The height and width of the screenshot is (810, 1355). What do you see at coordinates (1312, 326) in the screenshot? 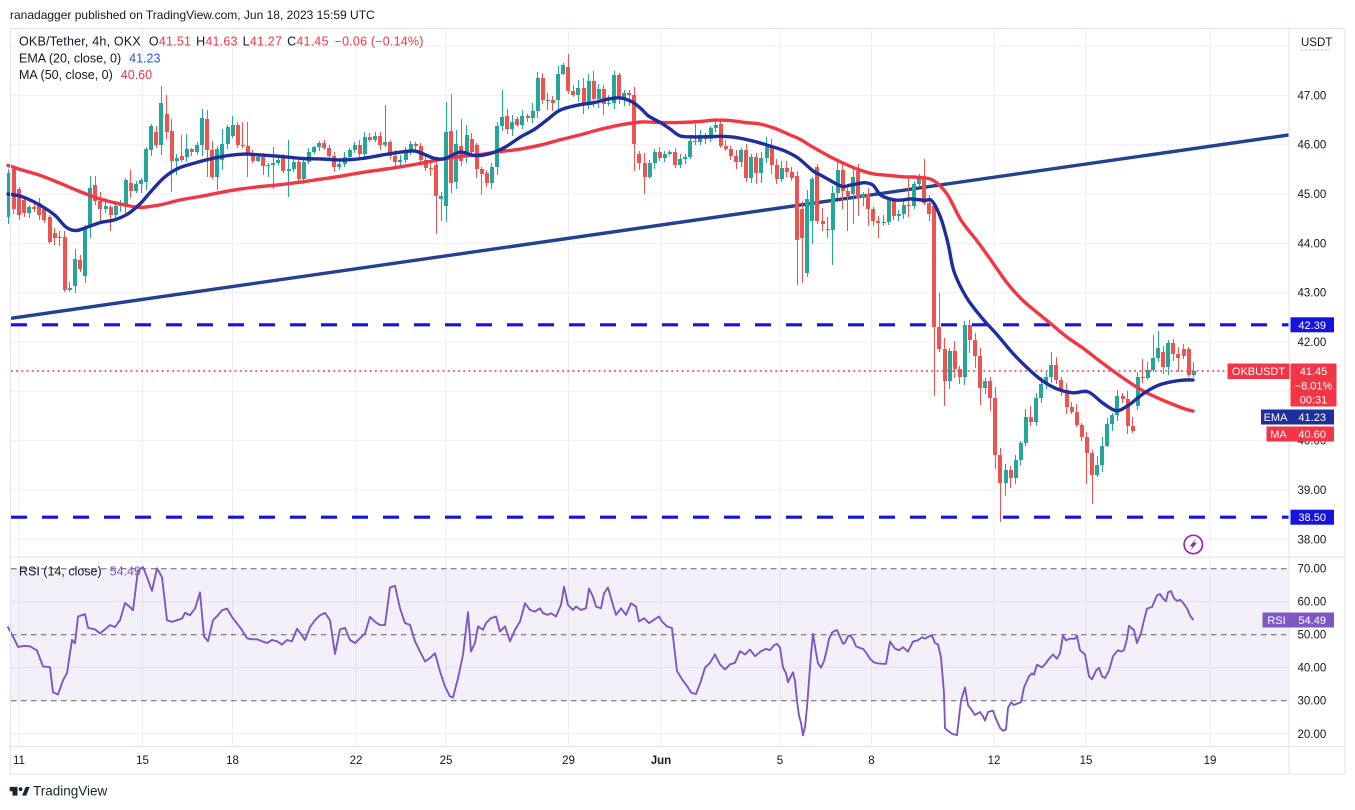
I see `svg-text: 42.39` at bounding box center [1312, 326].